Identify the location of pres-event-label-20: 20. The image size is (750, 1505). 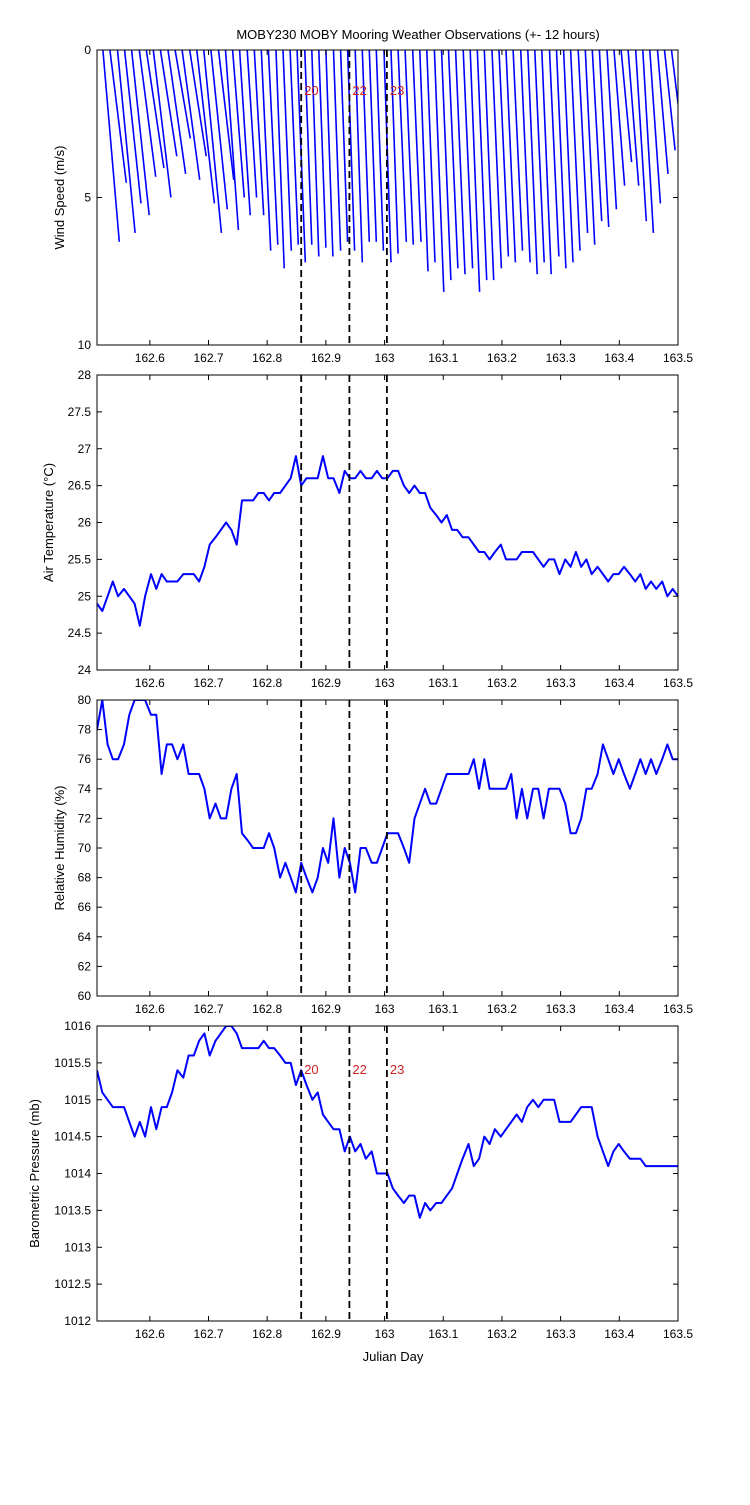
(311, 1069).